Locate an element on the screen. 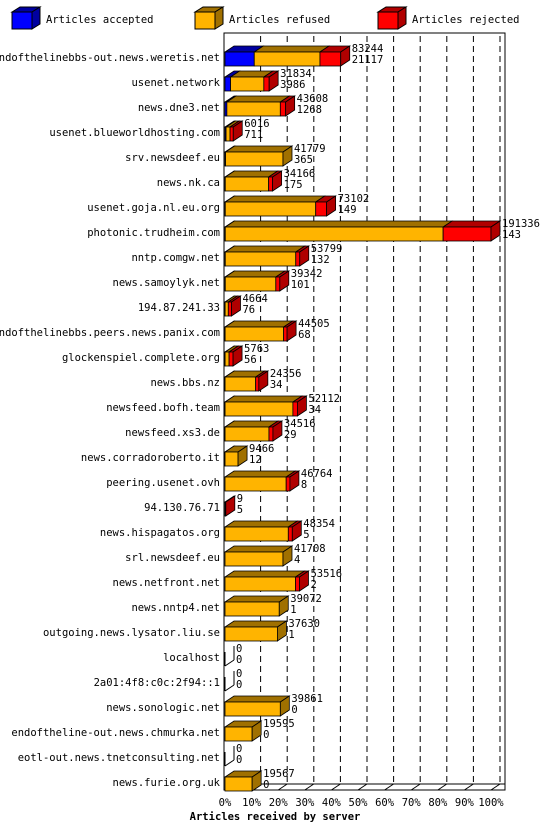 The width and height of the screenshot is (550, 830). total-label: 41708 is located at coordinates (310, 549).